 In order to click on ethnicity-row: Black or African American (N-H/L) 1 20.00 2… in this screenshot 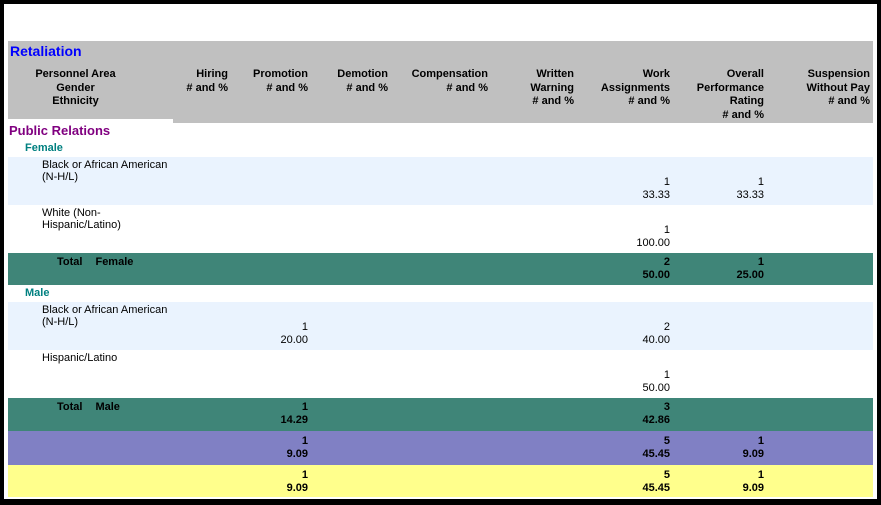, I will do `click(440, 326)`.